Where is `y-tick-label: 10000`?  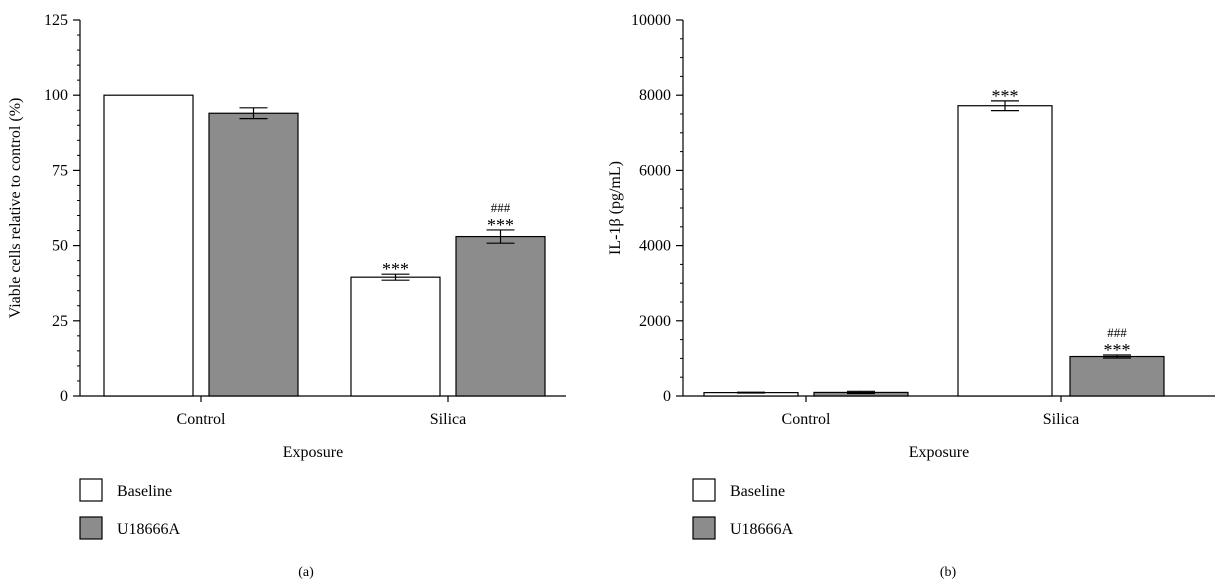 y-tick-label: 10000 is located at coordinates (651, 20).